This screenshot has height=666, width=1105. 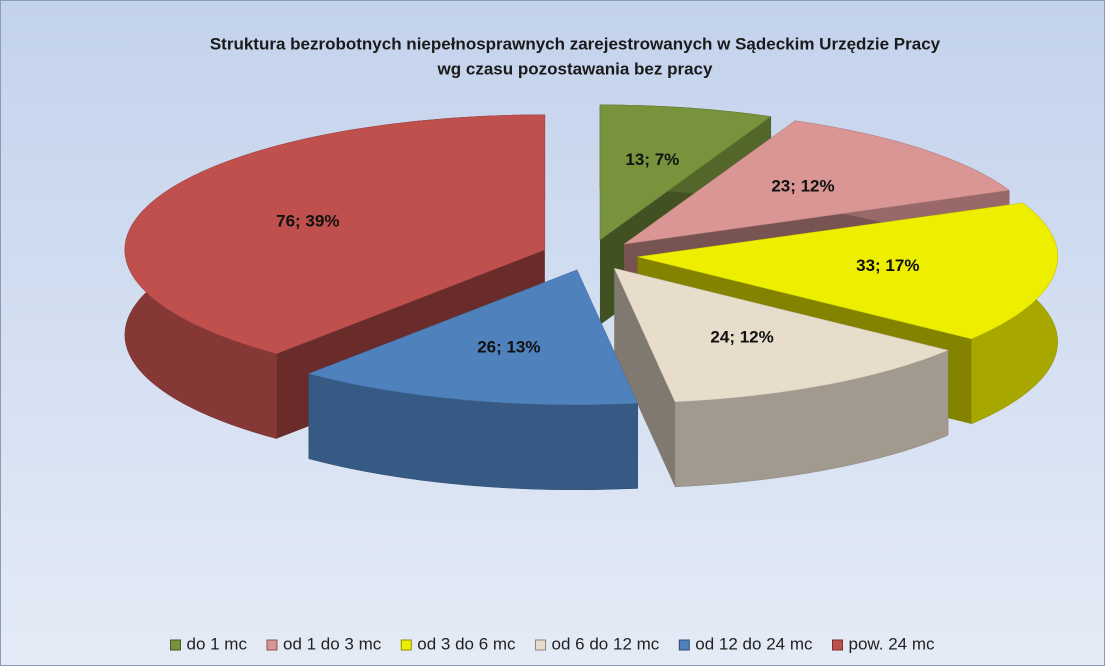 What do you see at coordinates (754, 643) in the screenshot?
I see `legend-label: od 12 do 24 mc` at bounding box center [754, 643].